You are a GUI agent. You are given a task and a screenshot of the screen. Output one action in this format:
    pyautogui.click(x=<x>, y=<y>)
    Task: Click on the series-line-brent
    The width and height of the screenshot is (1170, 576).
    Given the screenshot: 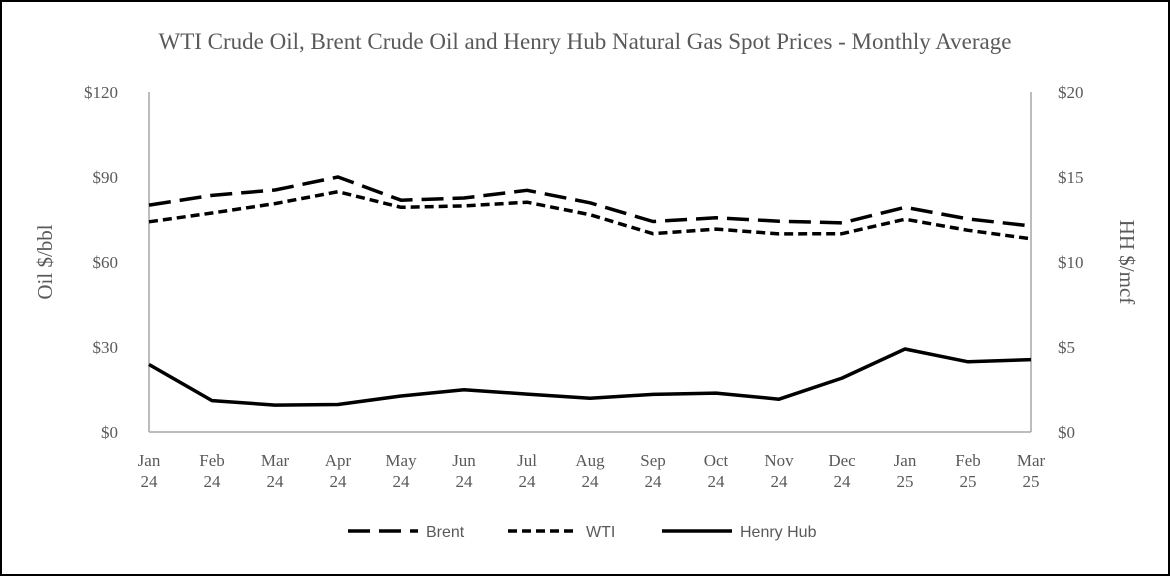 What is the action you would take?
    pyautogui.click(x=590, y=201)
    